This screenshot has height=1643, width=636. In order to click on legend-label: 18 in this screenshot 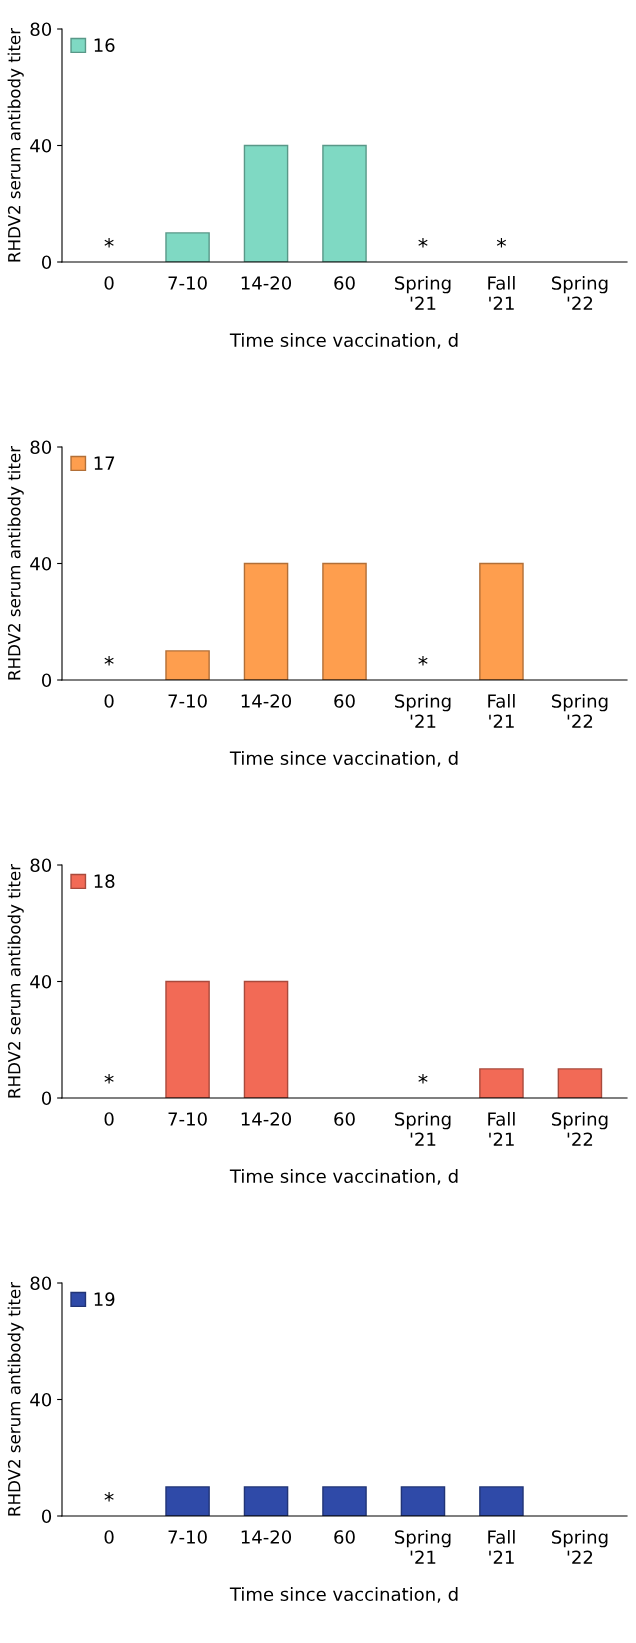, I will do `click(104, 881)`.